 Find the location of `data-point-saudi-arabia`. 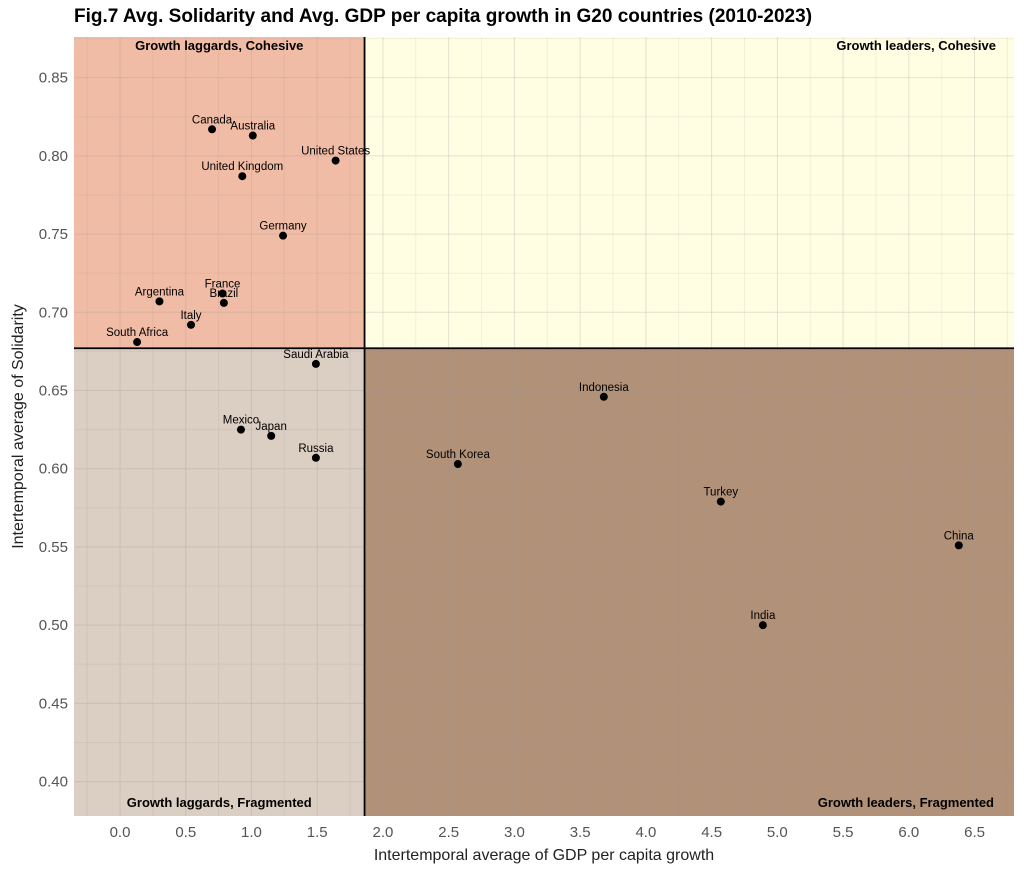

data-point-saudi-arabia is located at coordinates (315, 363).